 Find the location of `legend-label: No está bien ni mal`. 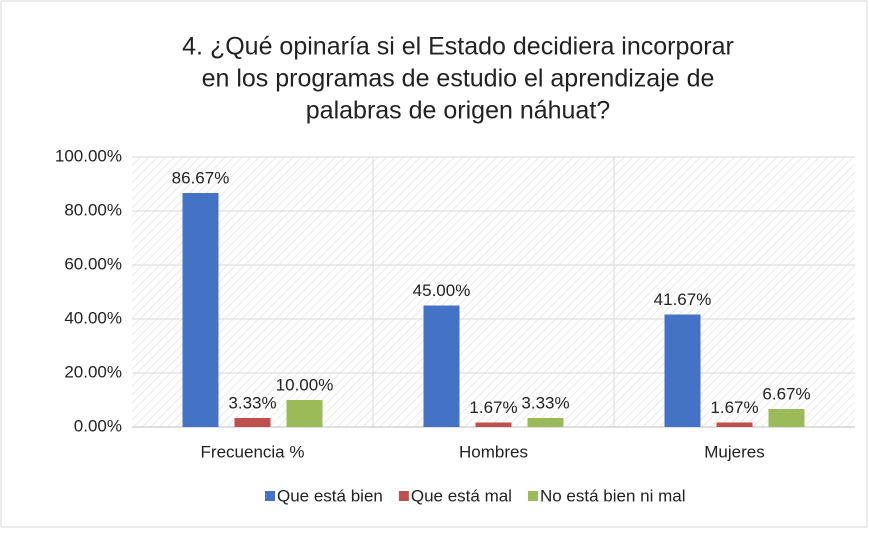

legend-label: No está bien ni mal is located at coordinates (613, 495).